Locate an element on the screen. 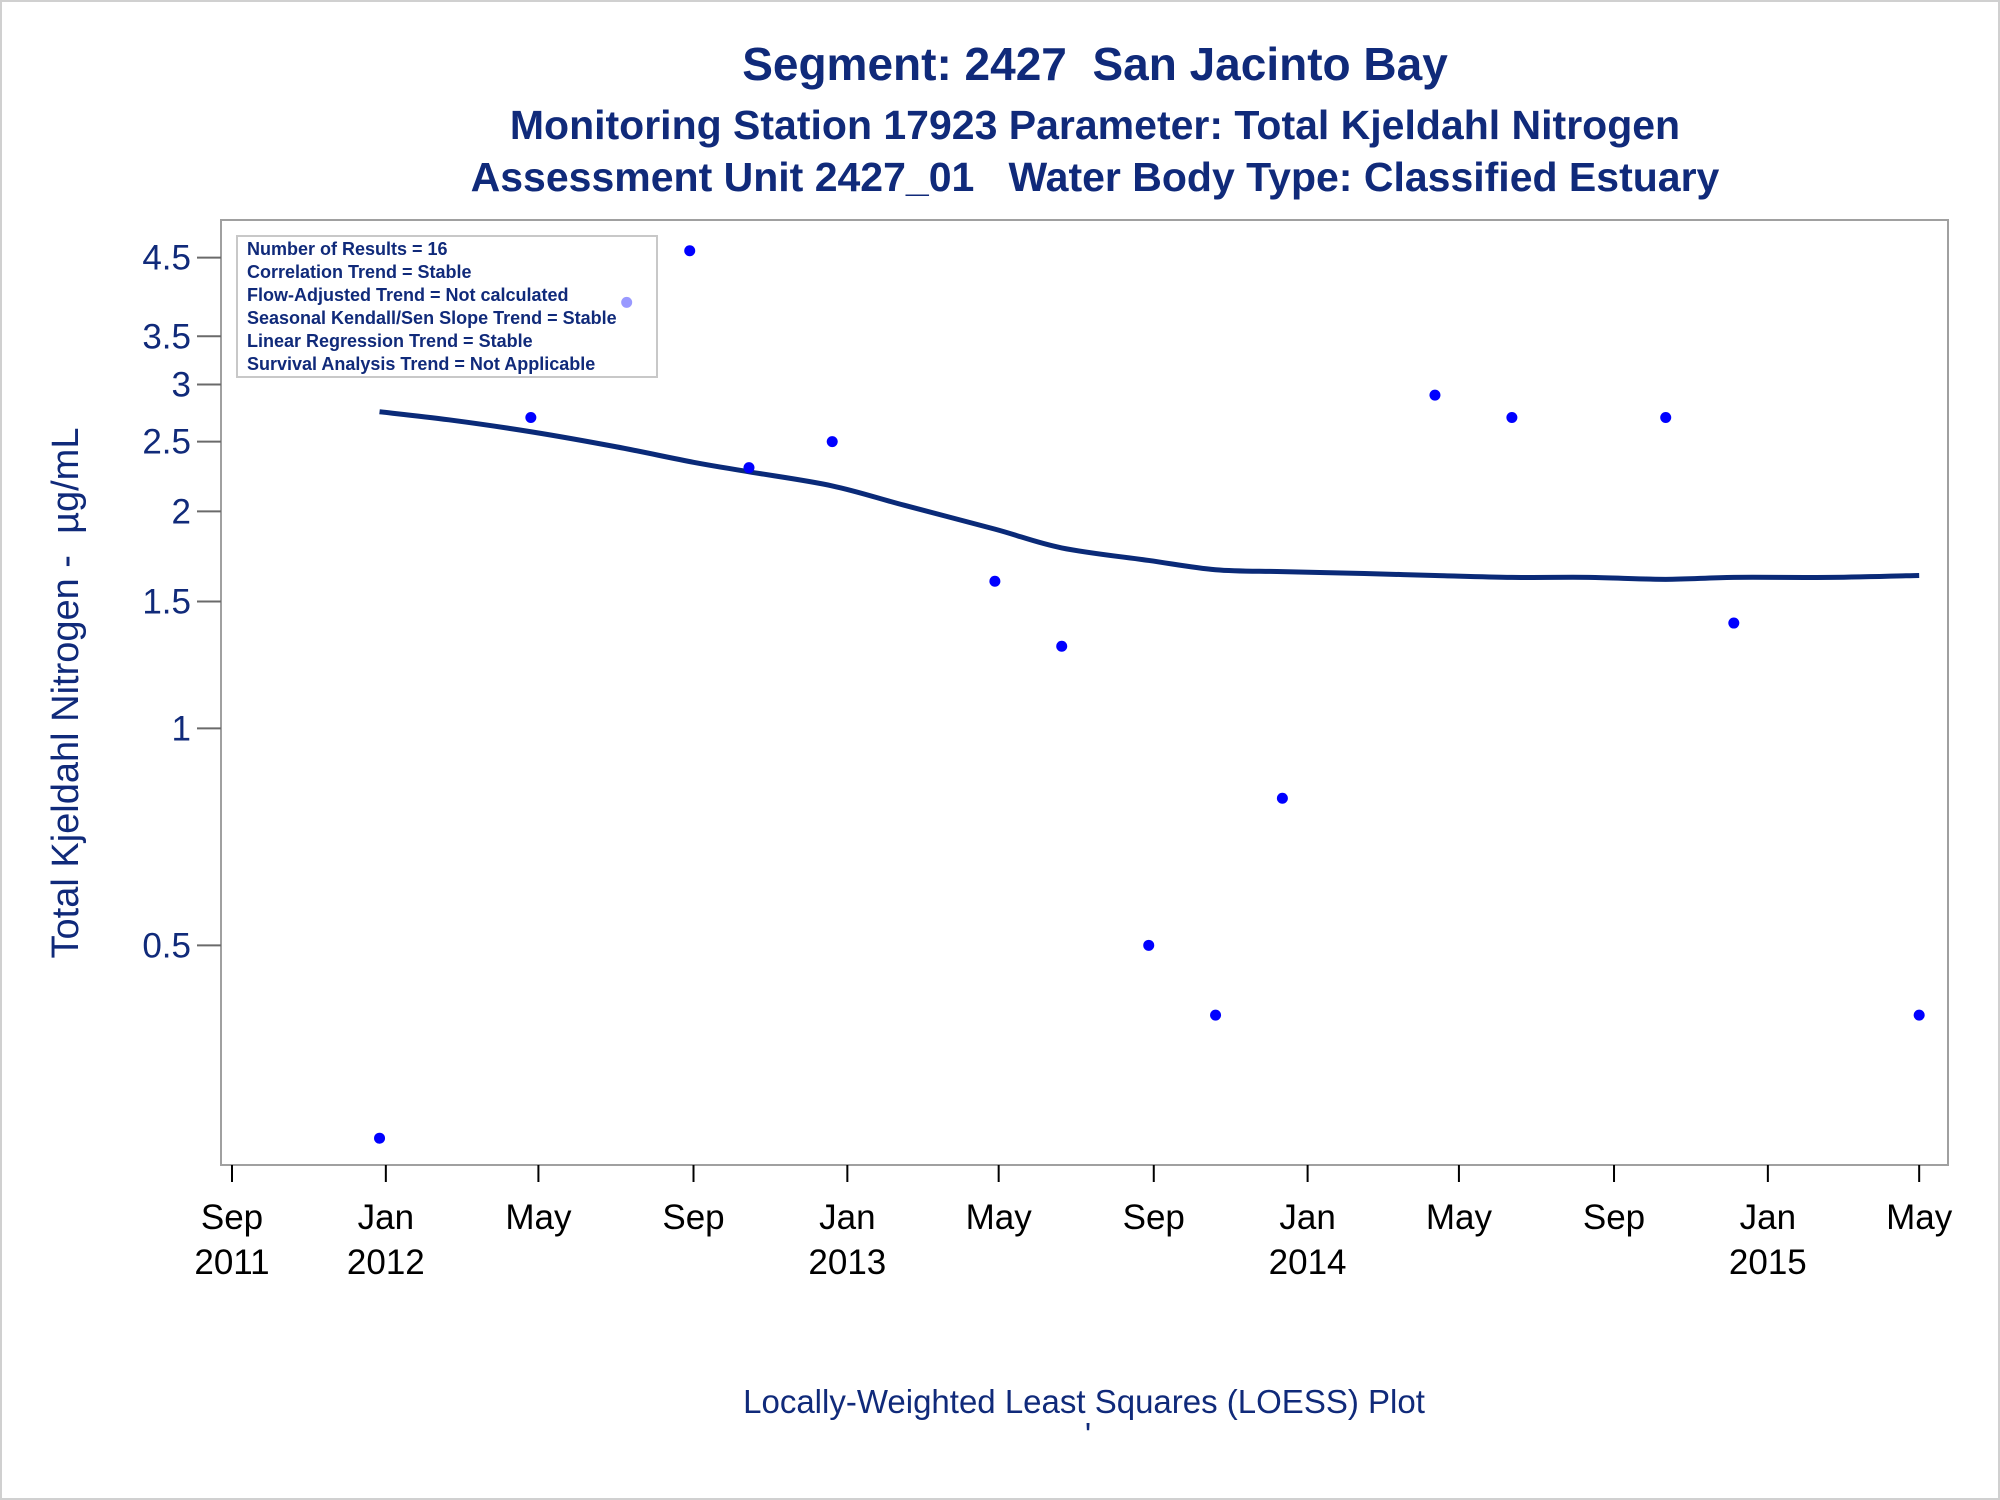  footnote-mark: ' is located at coordinates (1088, 1434).